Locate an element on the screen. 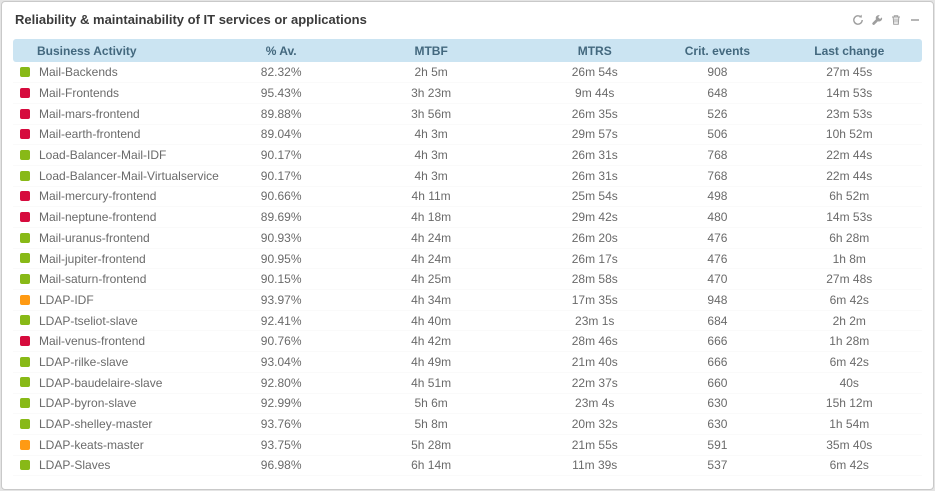 The image size is (935, 491). cell-crit: 470 is located at coordinates (717, 279).